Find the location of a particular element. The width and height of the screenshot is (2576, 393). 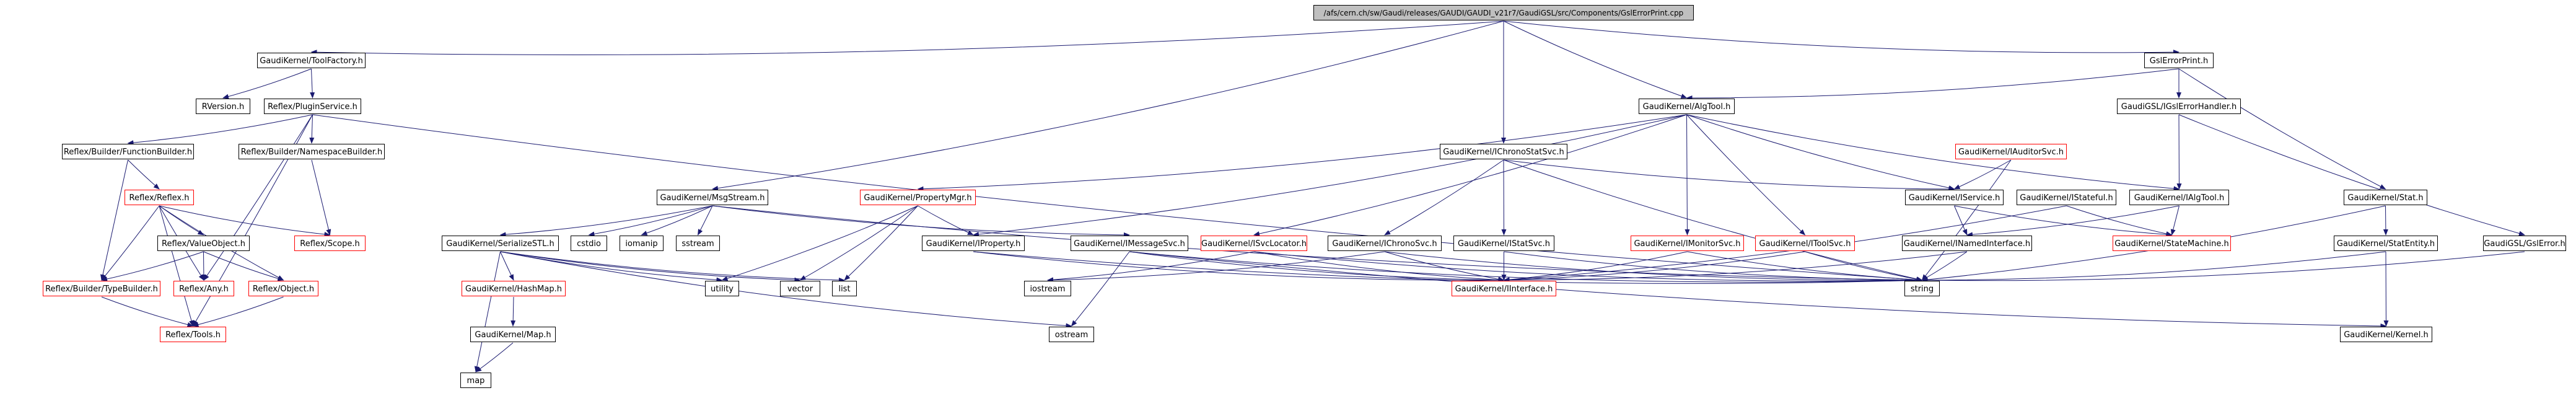

node-statentity: GaudiKernel/StatEntity.h is located at coordinates (2386, 244).